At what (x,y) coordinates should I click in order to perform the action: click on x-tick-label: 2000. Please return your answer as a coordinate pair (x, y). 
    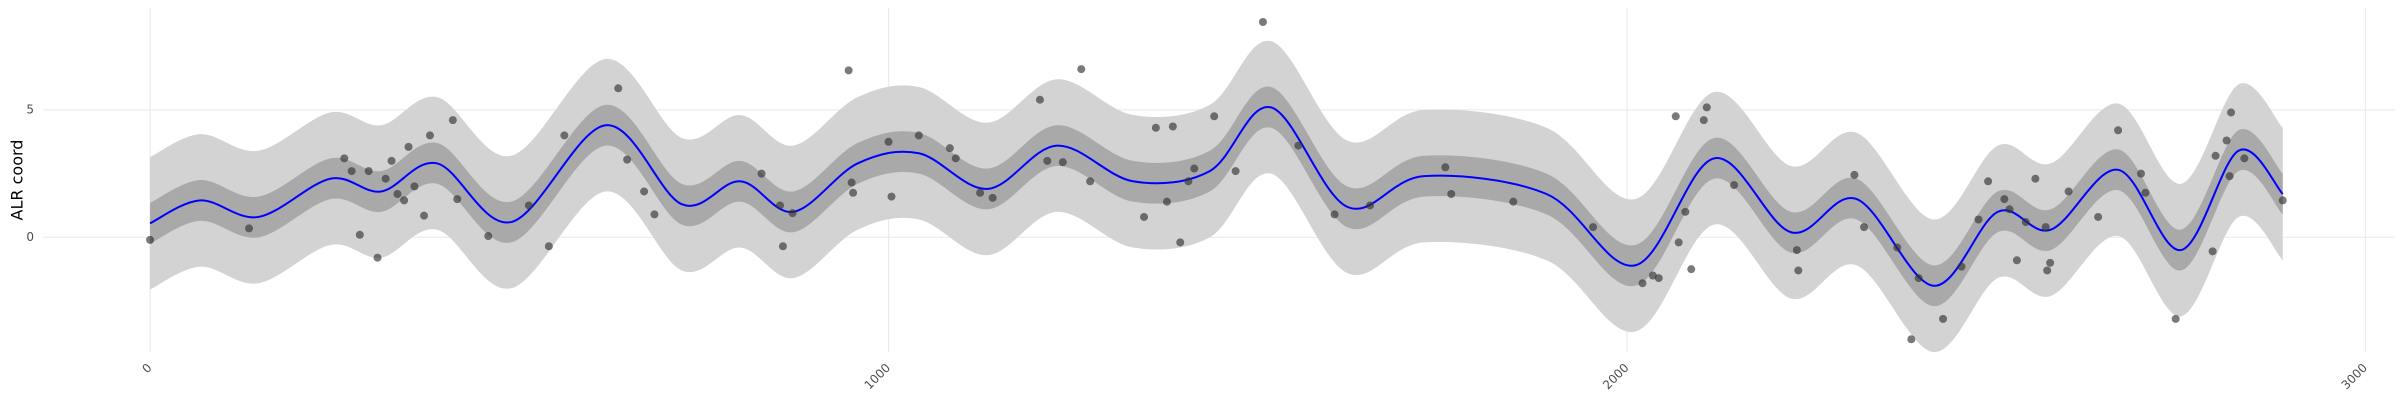
    Looking at the image, I should click on (1615, 376).